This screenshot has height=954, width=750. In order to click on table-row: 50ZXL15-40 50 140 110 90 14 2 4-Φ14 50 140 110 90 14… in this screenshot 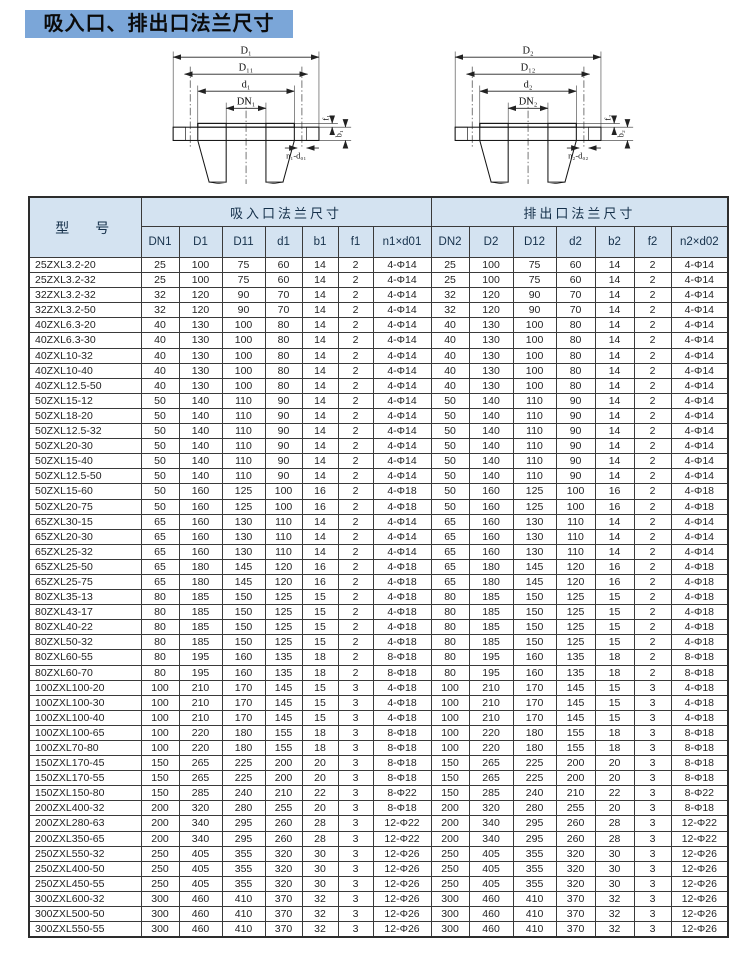, I will do `click(378, 461)`.